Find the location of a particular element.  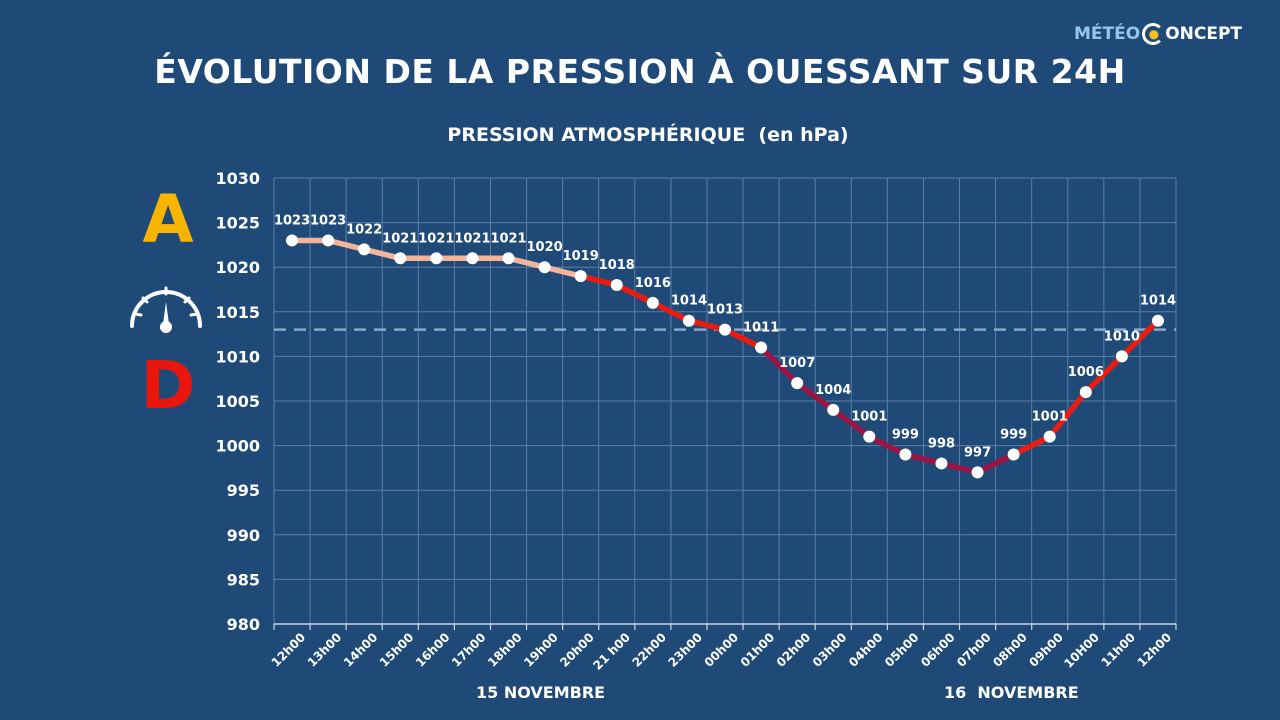

y-tick-label: 1000 is located at coordinates (237, 446).